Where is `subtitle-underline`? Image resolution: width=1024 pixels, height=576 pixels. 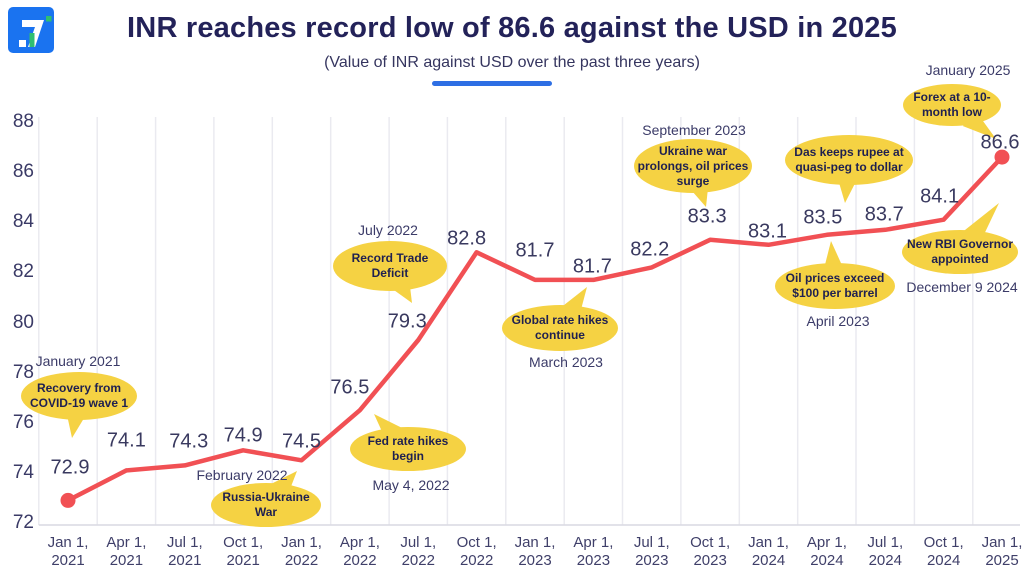
subtitle-underline is located at coordinates (492, 83).